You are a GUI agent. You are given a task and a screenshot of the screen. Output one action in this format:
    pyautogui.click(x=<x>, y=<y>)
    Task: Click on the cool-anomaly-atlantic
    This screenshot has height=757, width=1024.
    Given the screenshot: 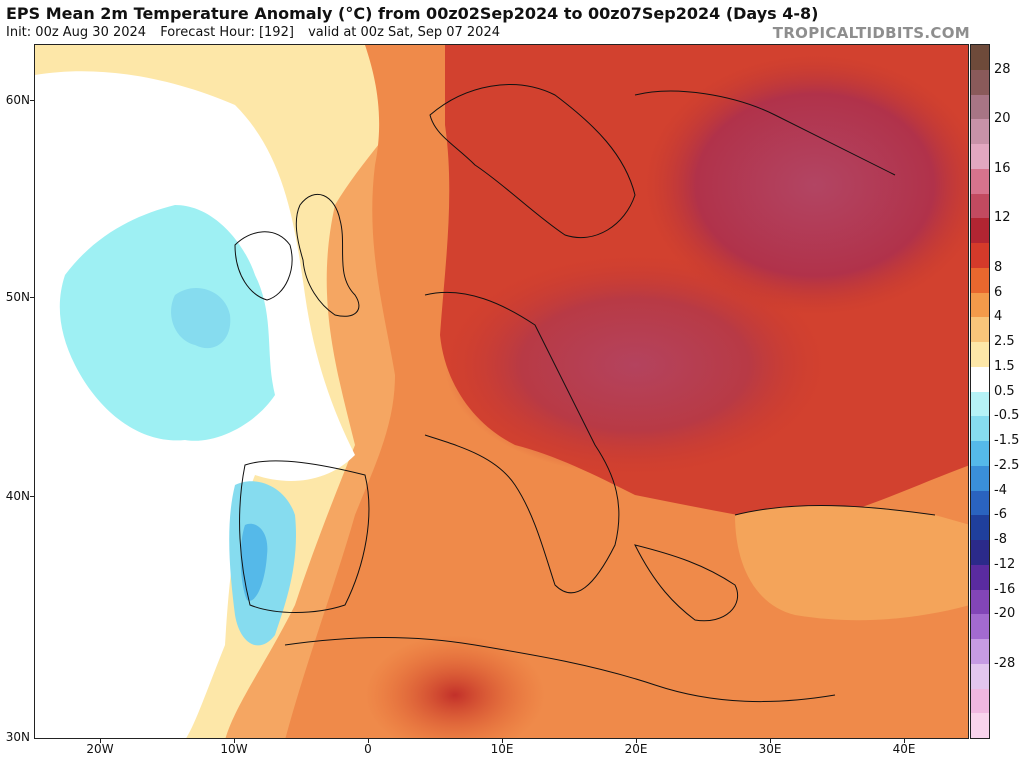 What is the action you would take?
    pyautogui.click(x=167, y=323)
    